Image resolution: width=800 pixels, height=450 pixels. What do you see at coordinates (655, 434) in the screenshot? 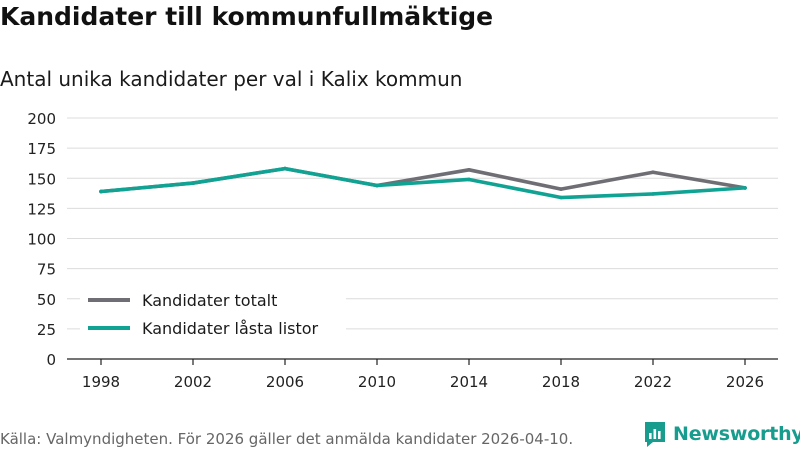
I see `newsworthy-logo-icon` at bounding box center [655, 434].